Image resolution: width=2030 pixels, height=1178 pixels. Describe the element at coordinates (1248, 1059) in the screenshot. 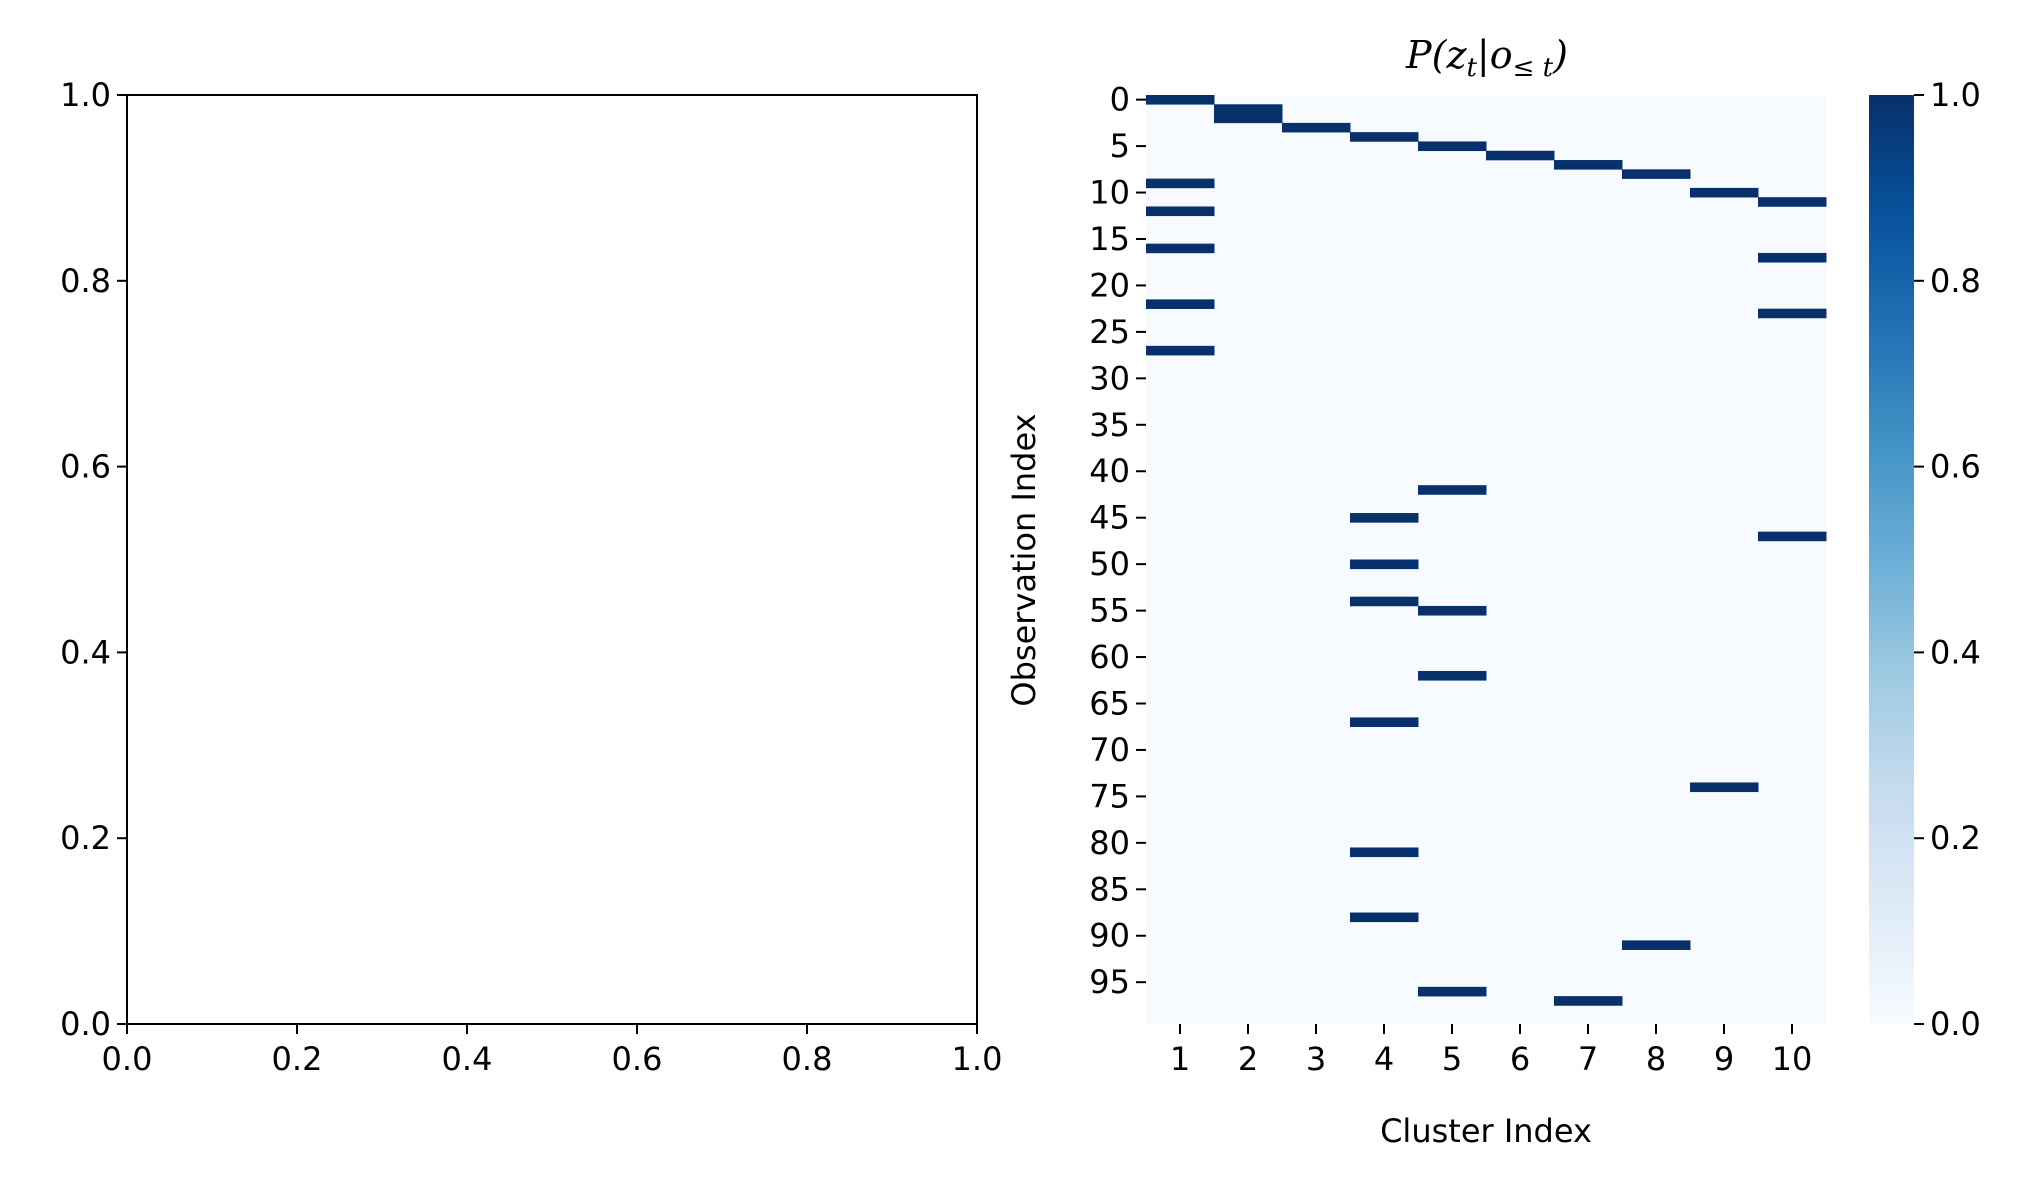

I see `heatmap-x-tick-label: 2` at that location.